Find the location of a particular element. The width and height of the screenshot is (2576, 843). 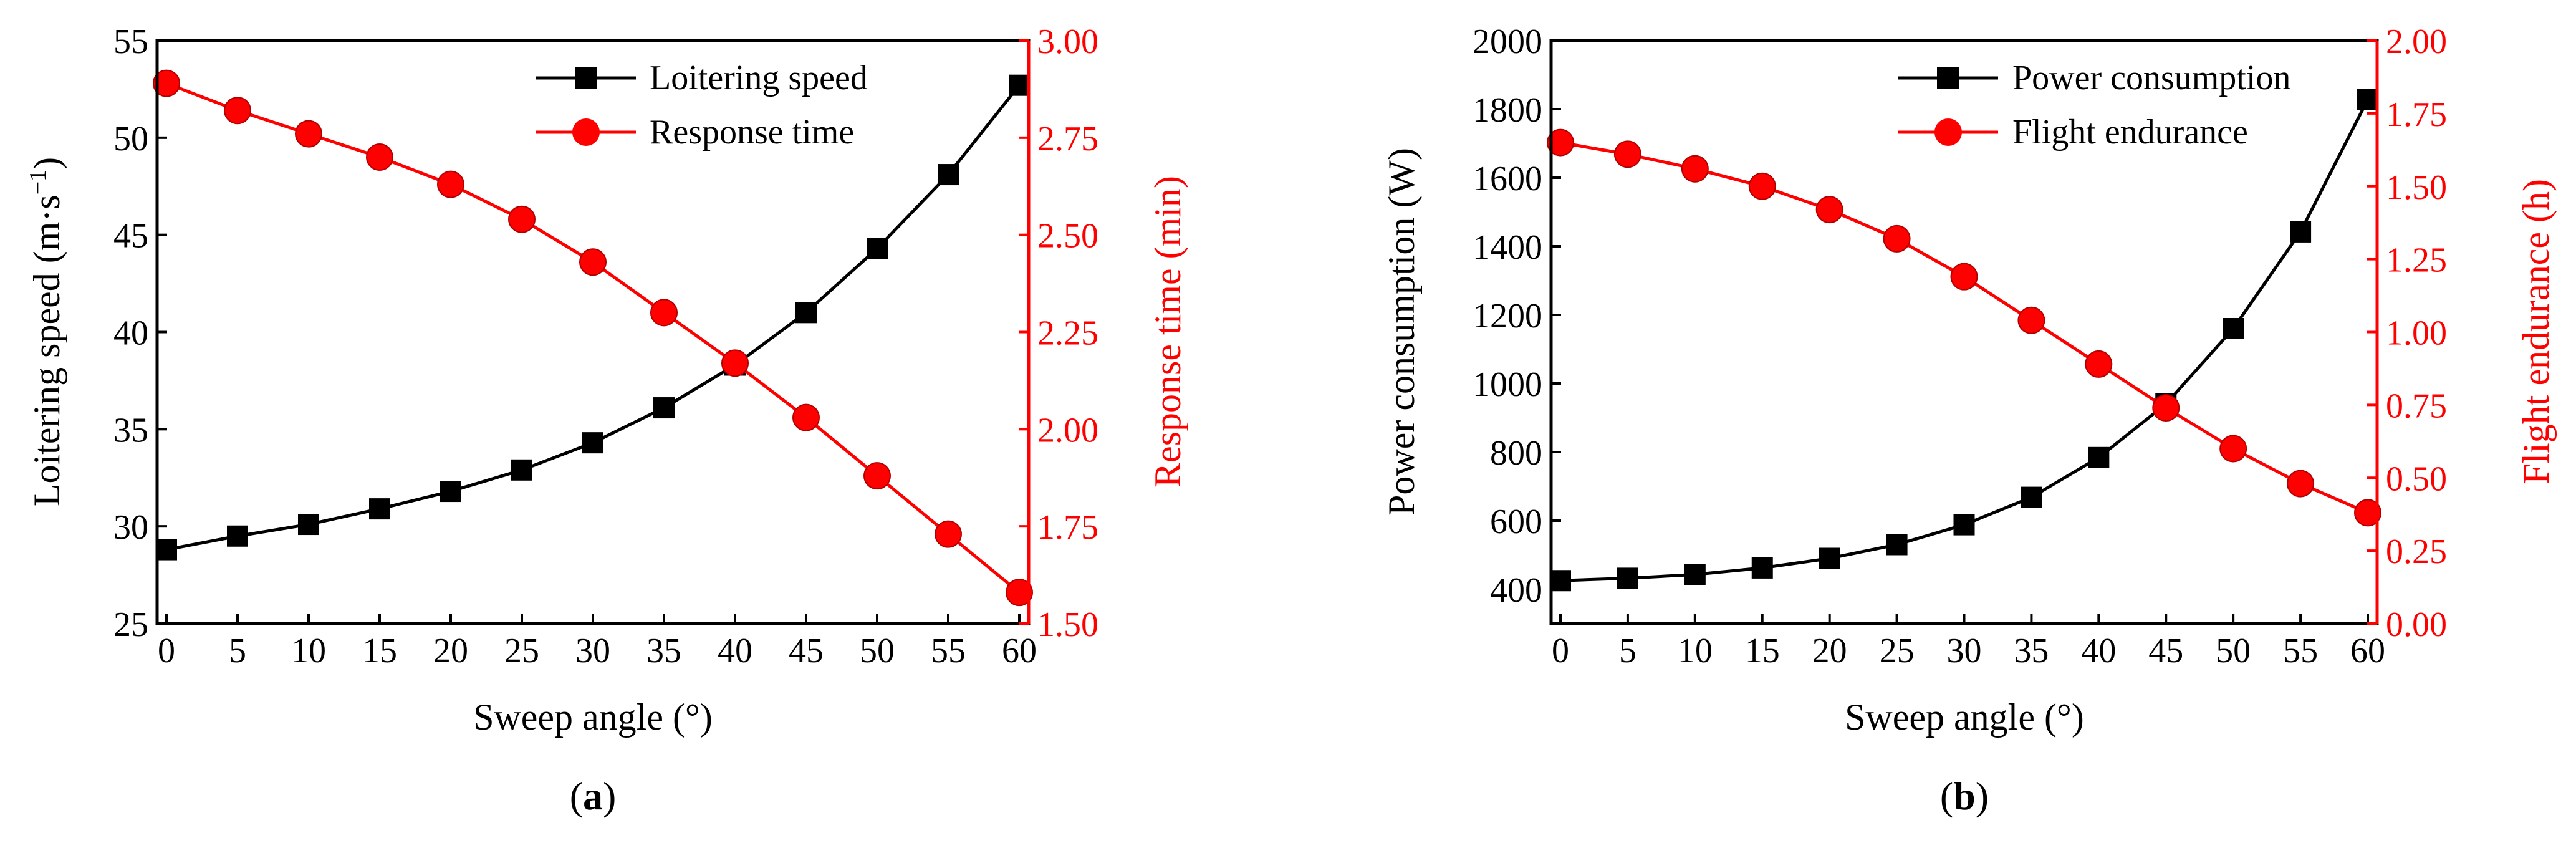

chart-b-x-tick-label: 40 is located at coordinates (2098, 651).